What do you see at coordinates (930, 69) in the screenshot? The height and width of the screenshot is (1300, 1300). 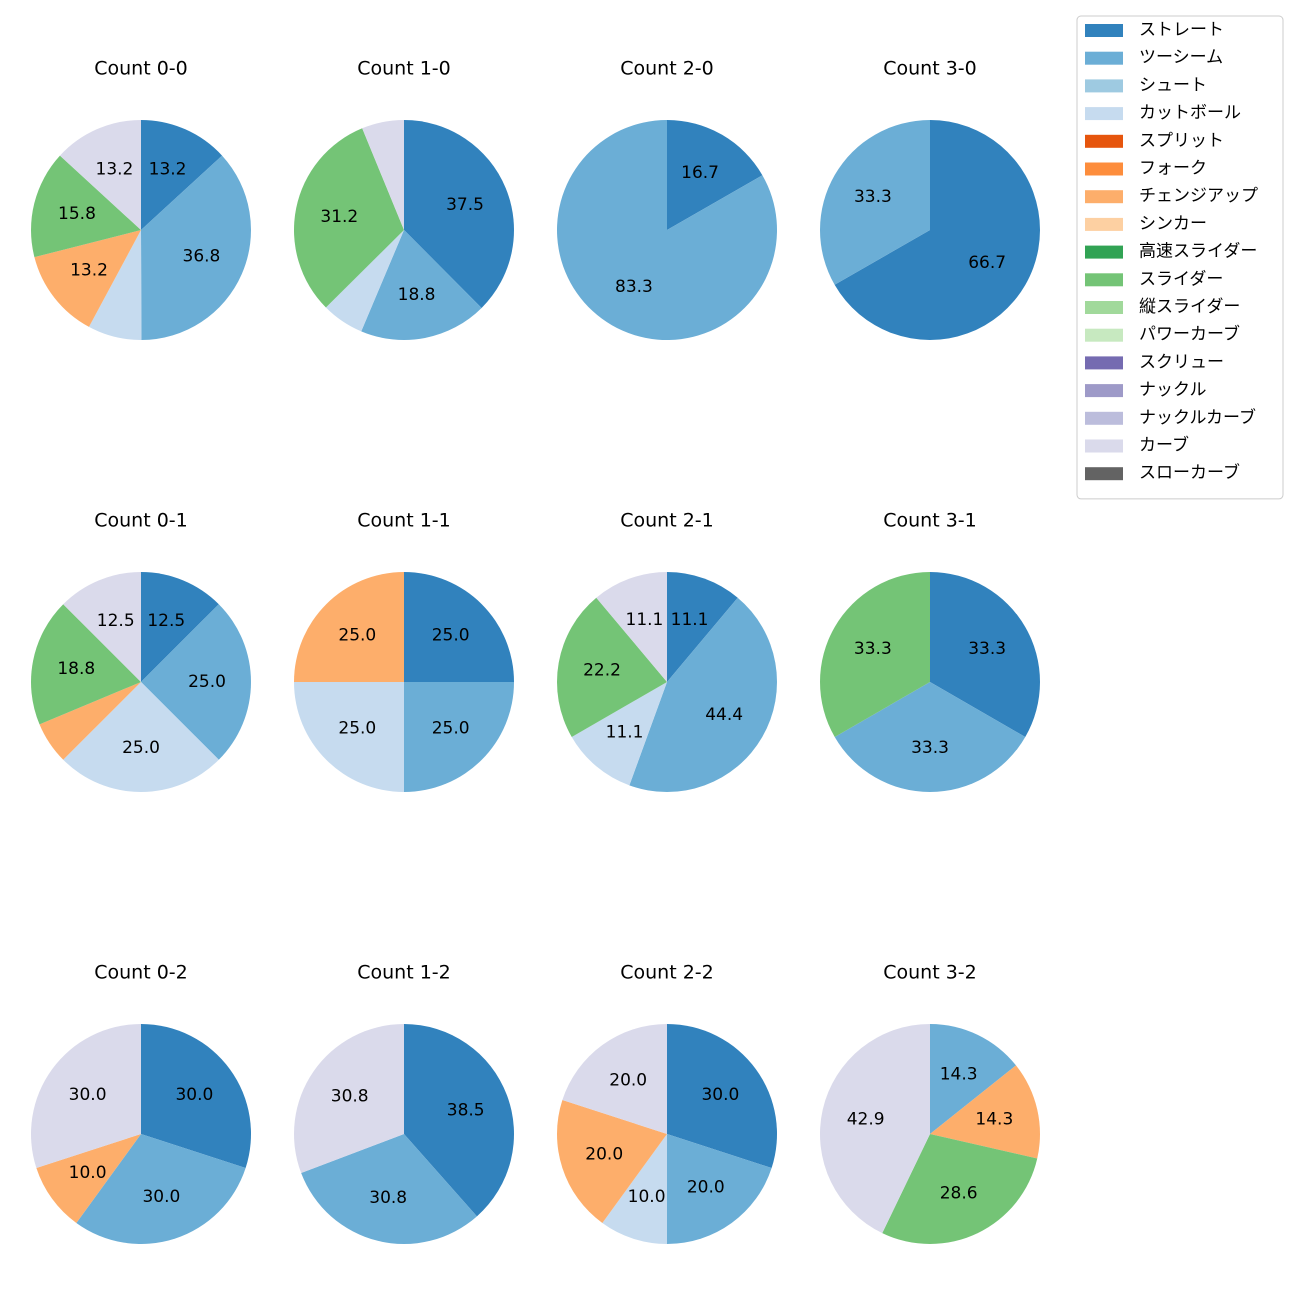 I see `pie-title: Count 3-0` at bounding box center [930, 69].